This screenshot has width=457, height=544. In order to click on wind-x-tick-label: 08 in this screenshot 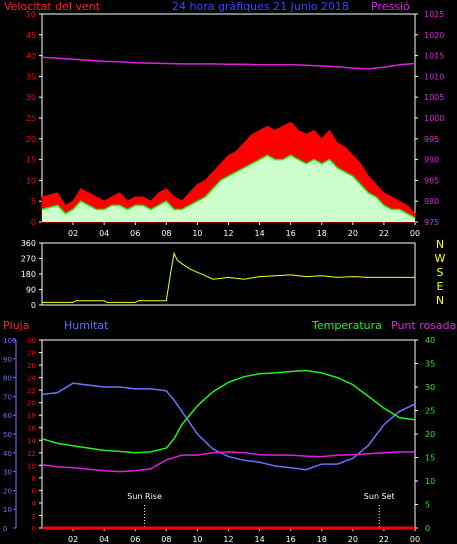, I will do `click(166, 233)`.